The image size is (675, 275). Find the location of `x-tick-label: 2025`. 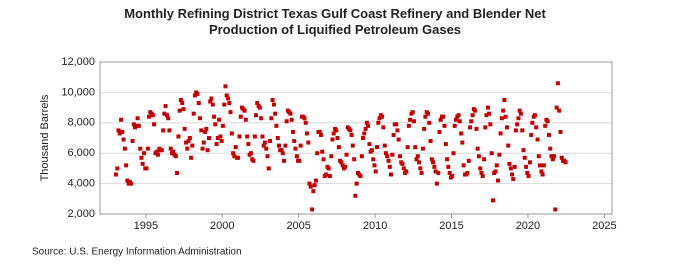

x-tick-label: 2025 is located at coordinates (604, 226).